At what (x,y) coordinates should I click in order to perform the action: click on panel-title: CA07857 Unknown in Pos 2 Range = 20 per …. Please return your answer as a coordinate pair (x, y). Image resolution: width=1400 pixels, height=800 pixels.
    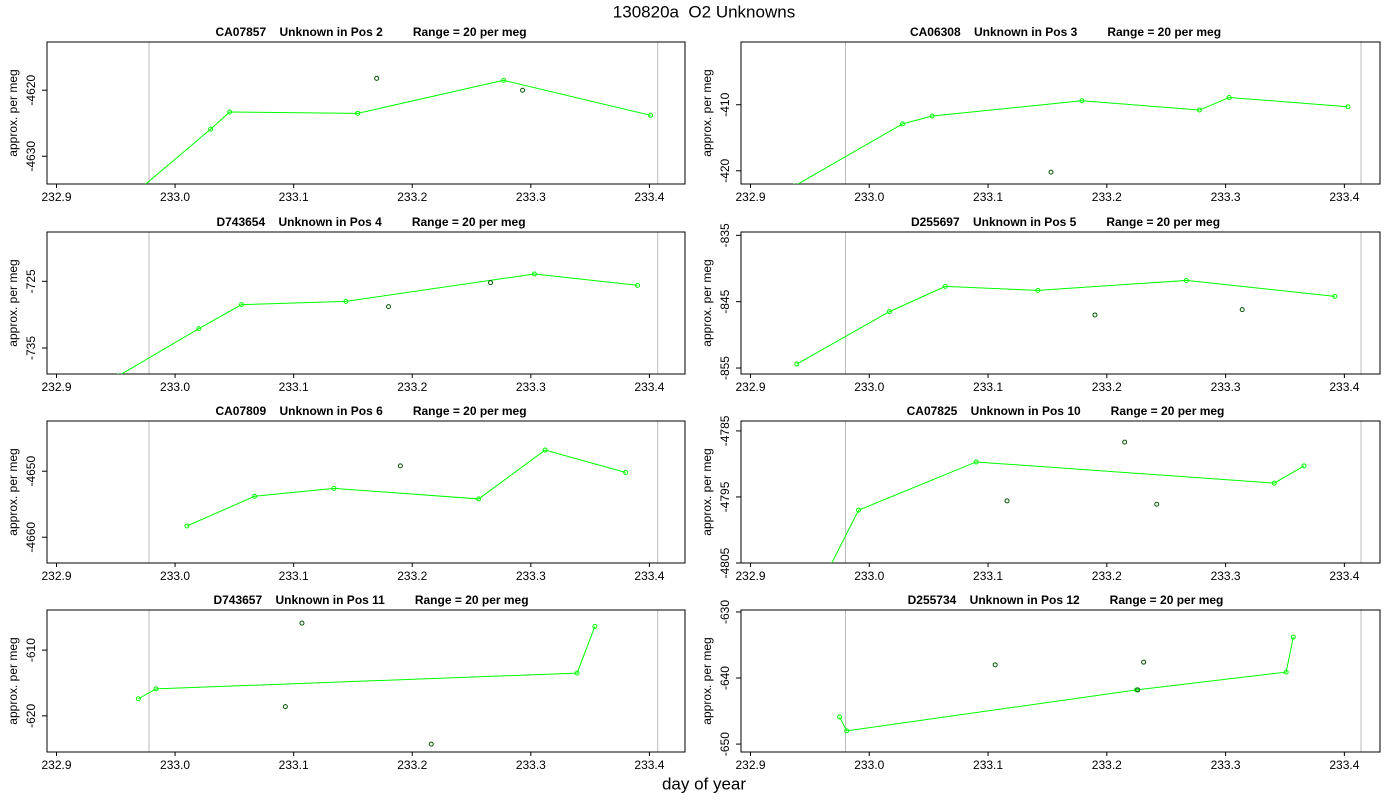
    Looking at the image, I should click on (370, 32).